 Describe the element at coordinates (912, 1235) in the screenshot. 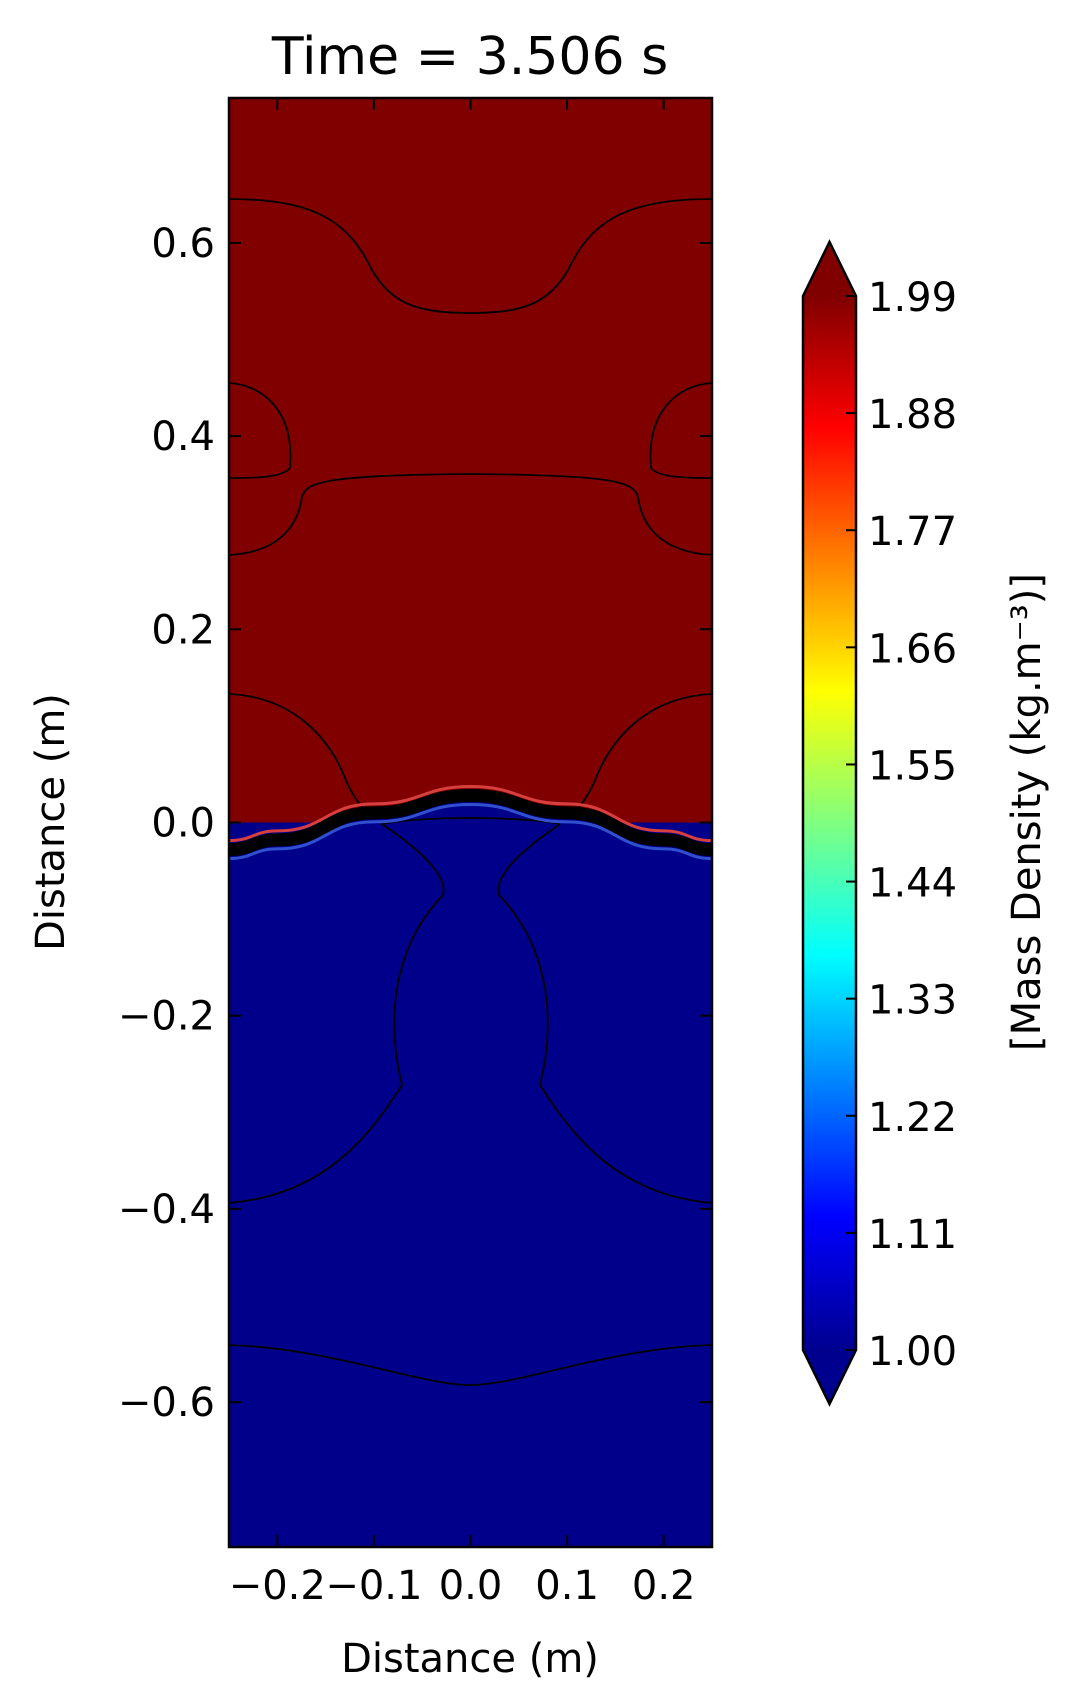

I see `colorbar-tick-label: 1.11` at that location.